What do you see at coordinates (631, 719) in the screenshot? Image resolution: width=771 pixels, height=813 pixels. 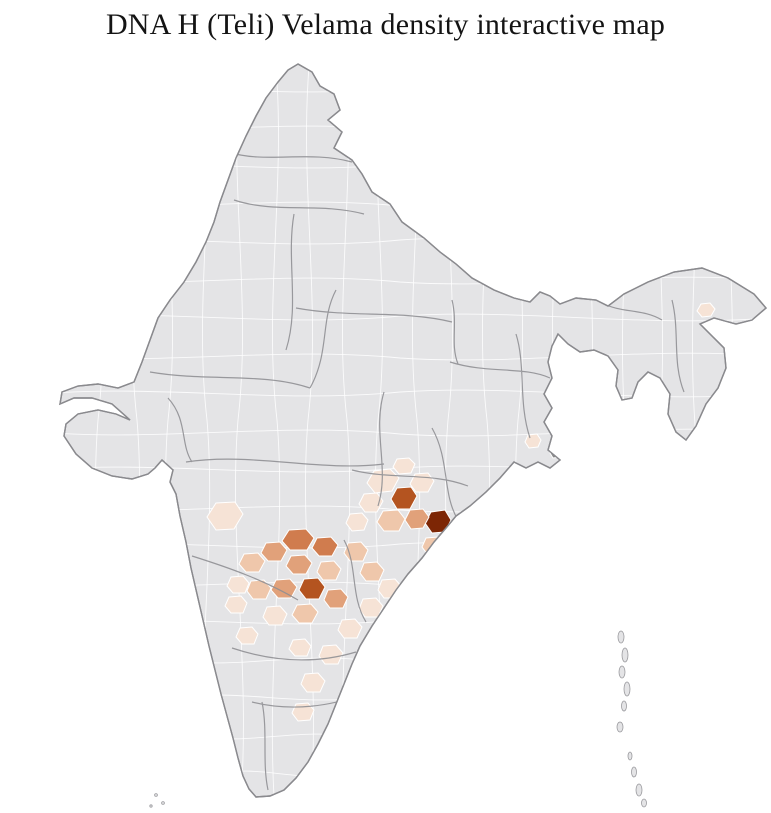 I see `andaman-nicobar-islands` at bounding box center [631, 719].